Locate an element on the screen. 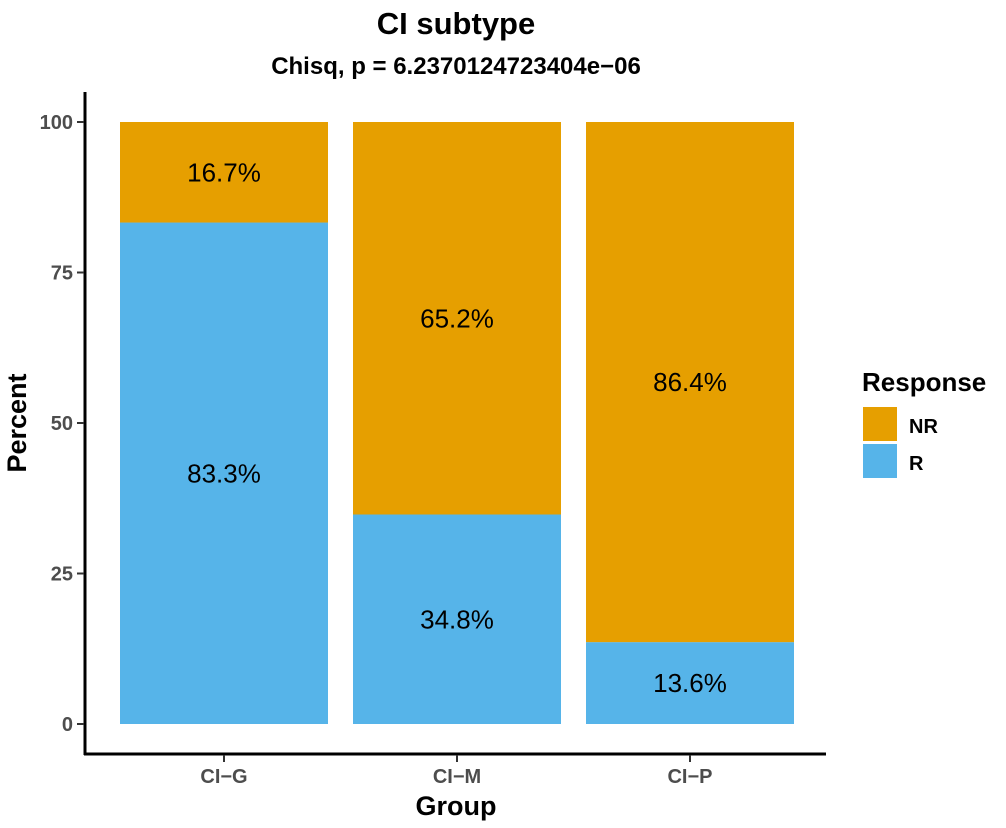 The width and height of the screenshot is (1006, 828). data-label-nr-3: 86.4% is located at coordinates (690, 382).